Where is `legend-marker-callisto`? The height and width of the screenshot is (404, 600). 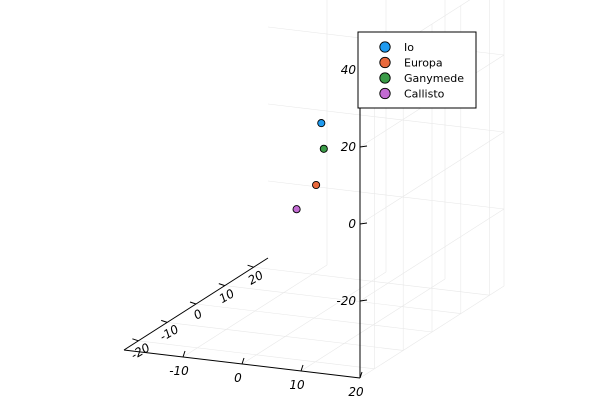 legend-marker-callisto is located at coordinates (385, 93).